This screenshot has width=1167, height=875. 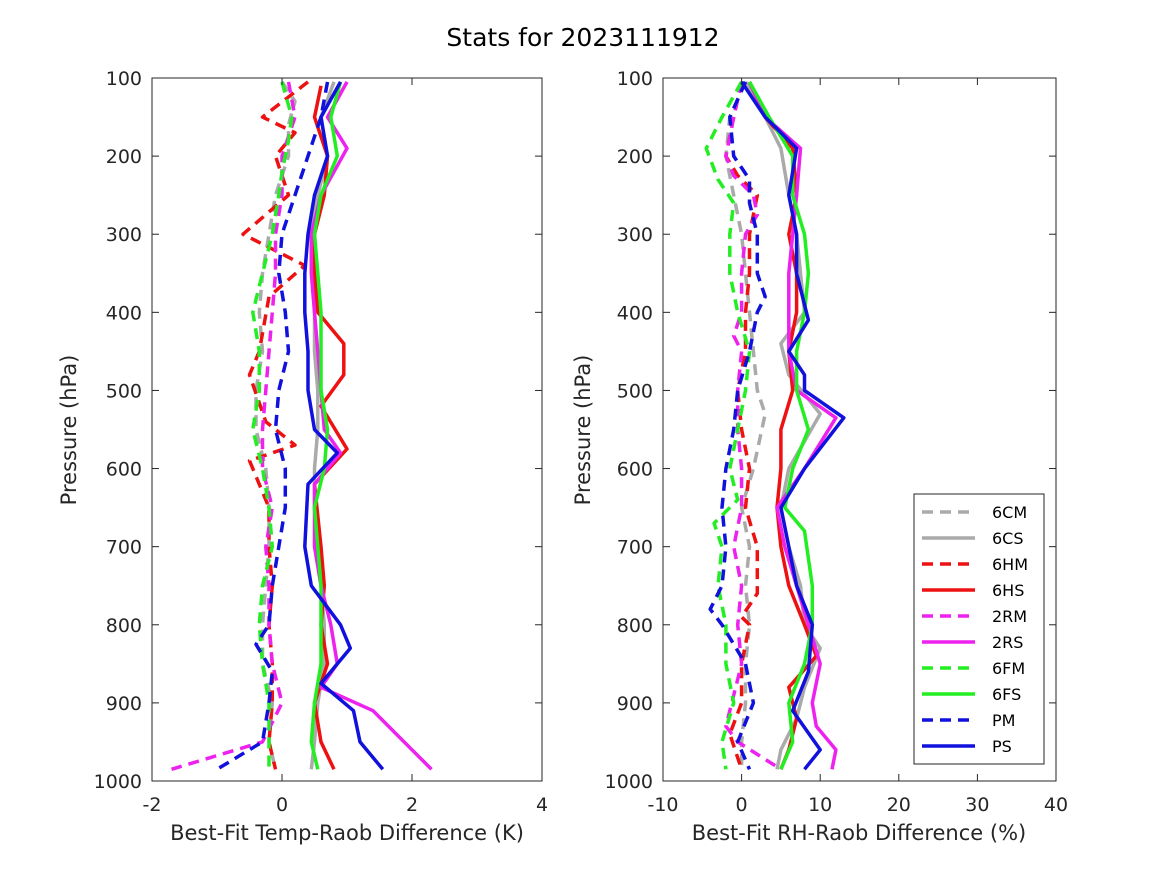 I want to click on left-series-6fm, so click(x=272, y=425).